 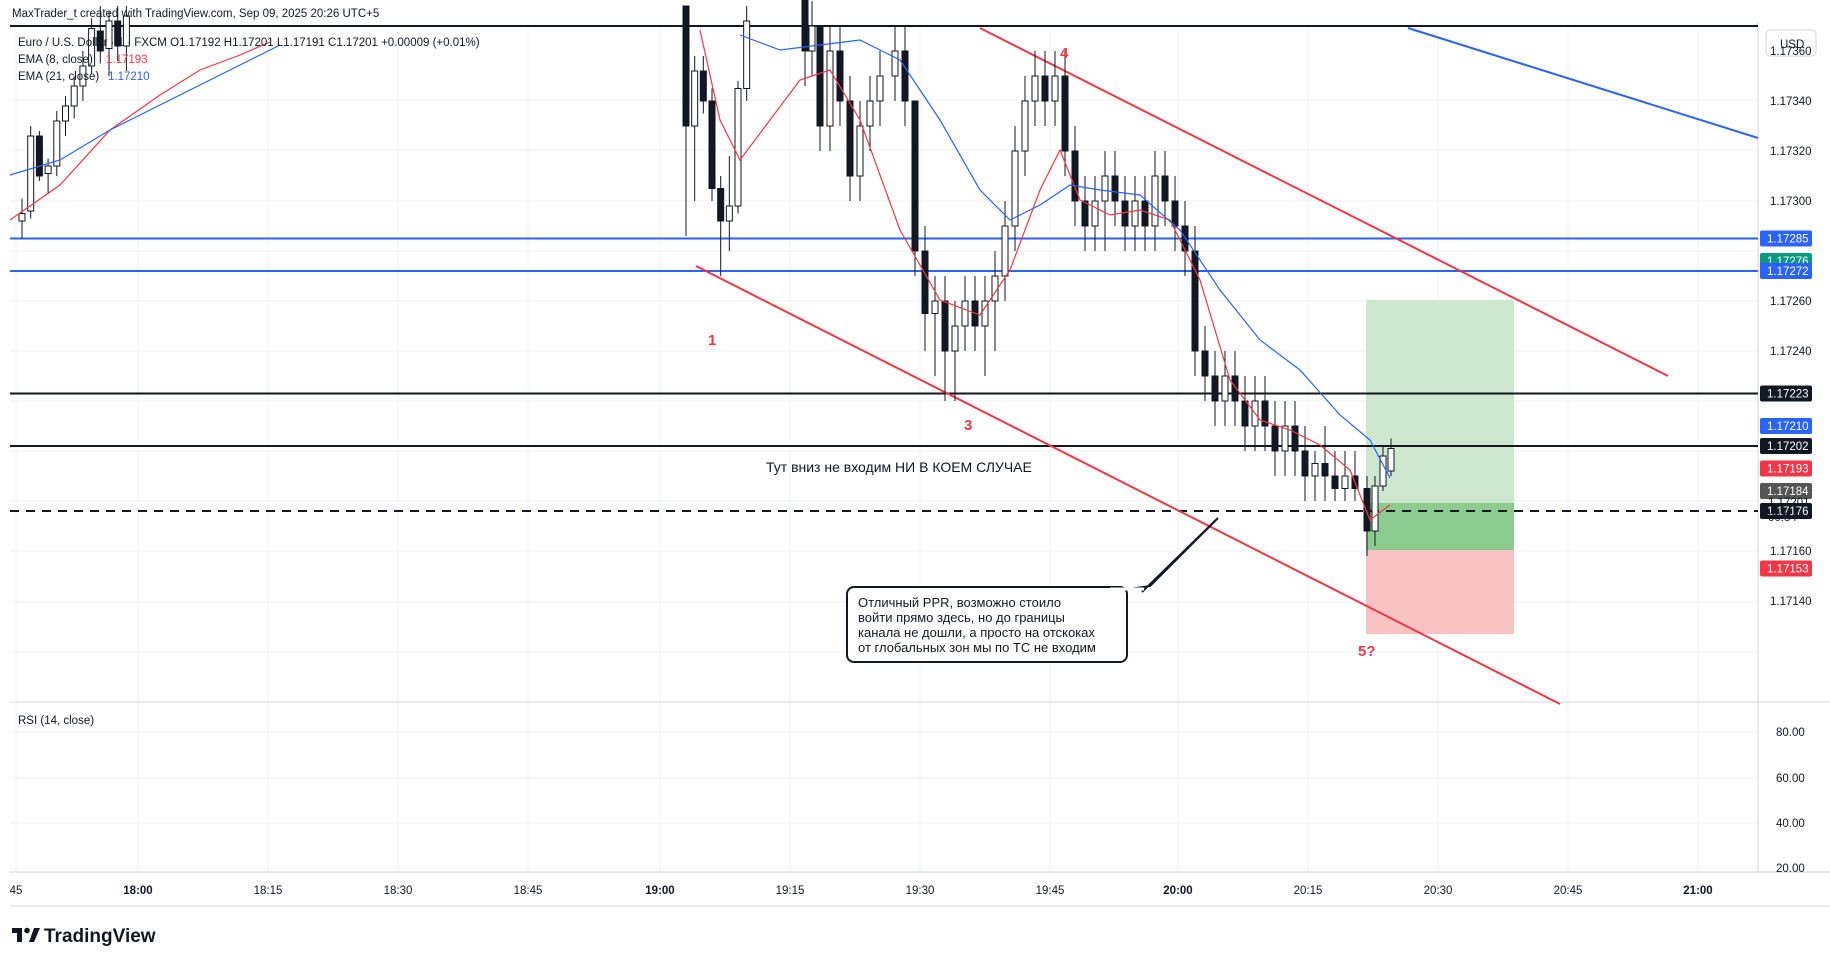 What do you see at coordinates (55, 60) in the screenshot?
I see `ema8-legend-label: EMA (8, close)` at bounding box center [55, 60].